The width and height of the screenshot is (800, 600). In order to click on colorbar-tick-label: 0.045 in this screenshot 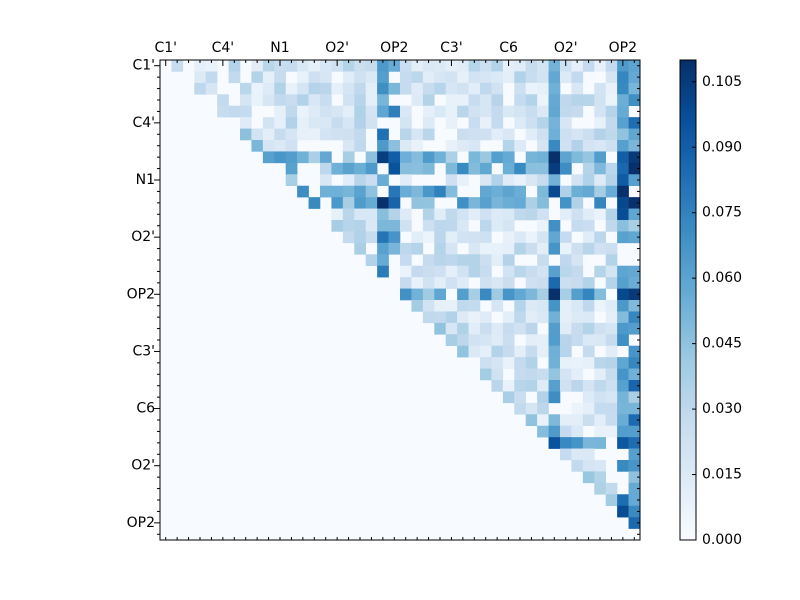, I will do `click(722, 344)`.